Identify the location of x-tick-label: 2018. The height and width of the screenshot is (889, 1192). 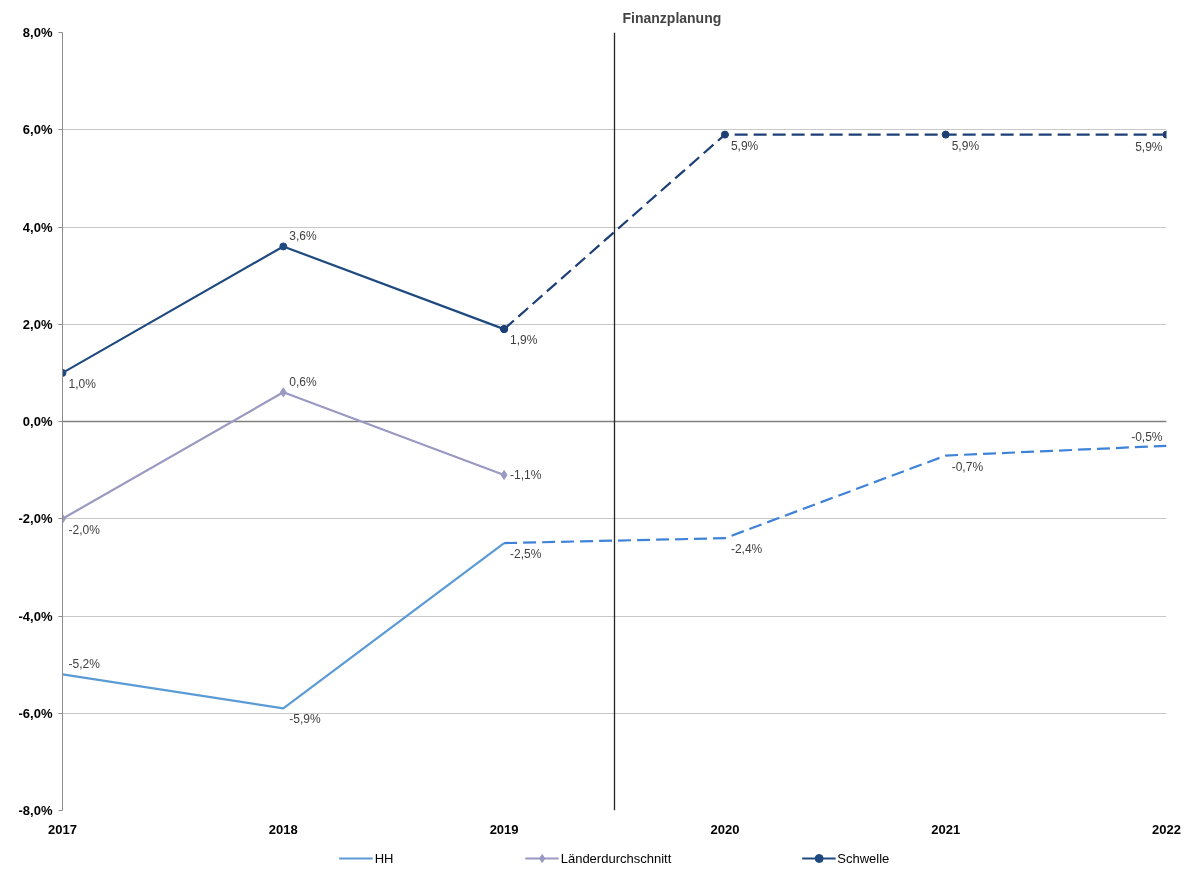
(283, 829).